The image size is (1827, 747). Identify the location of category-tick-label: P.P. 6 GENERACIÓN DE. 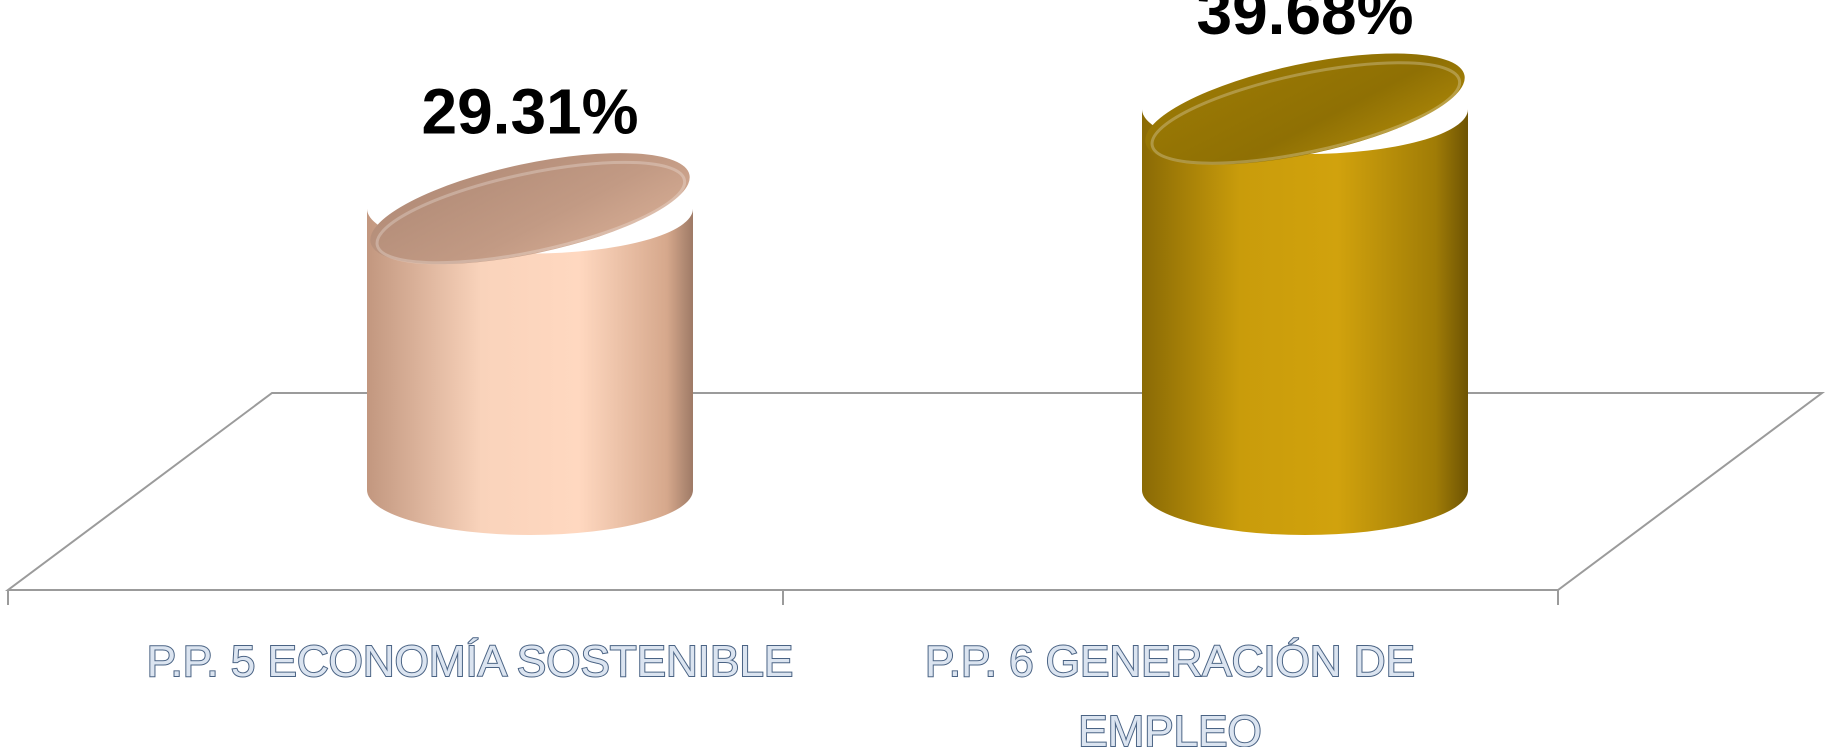
(1170, 661).